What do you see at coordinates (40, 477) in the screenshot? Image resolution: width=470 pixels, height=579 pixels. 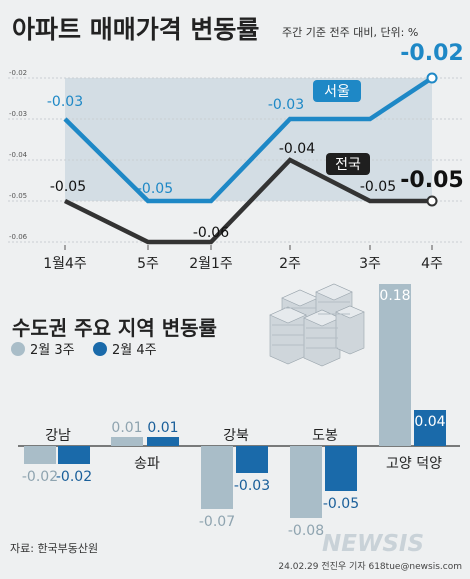 I see `bar-week3-value: -0.02` at bounding box center [40, 477].